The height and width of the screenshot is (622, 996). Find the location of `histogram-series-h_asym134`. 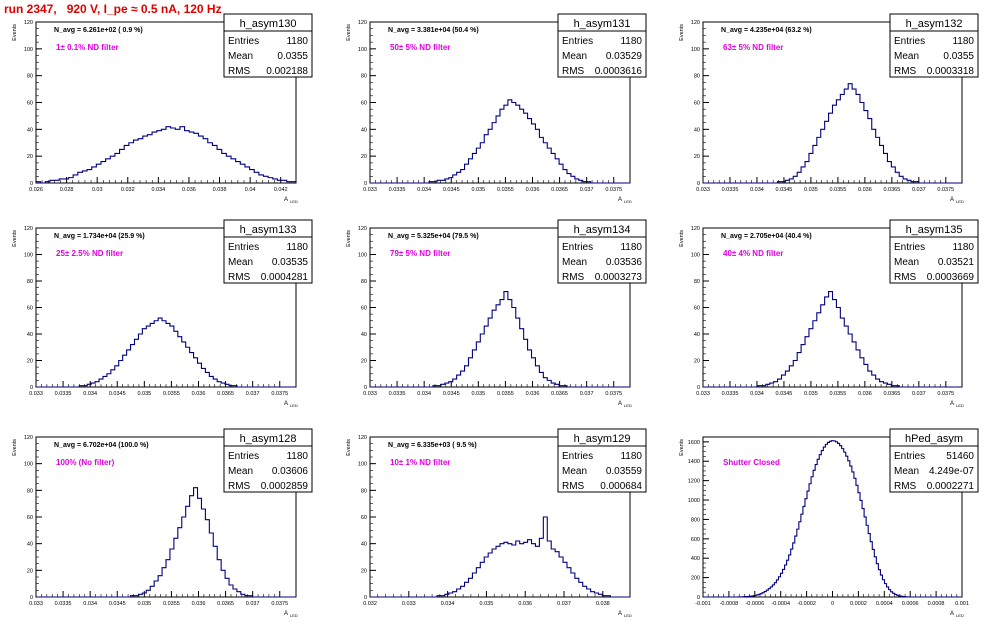

histogram-series-h_asym134 is located at coordinates (500, 339).